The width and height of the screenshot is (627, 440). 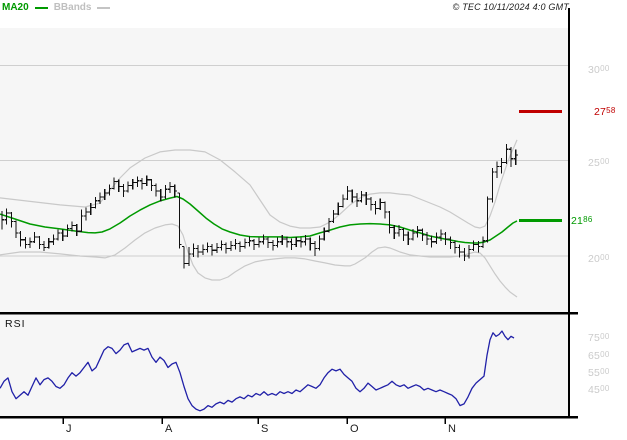 I want to click on rsi-label-45: 4500, so click(x=599, y=390).